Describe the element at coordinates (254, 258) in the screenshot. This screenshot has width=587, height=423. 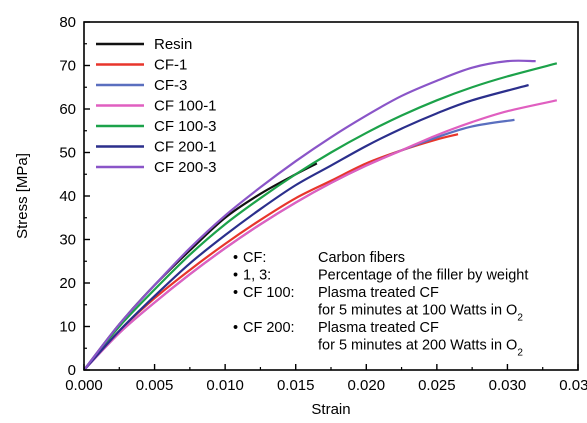
I see `note-key: CF:` at that location.